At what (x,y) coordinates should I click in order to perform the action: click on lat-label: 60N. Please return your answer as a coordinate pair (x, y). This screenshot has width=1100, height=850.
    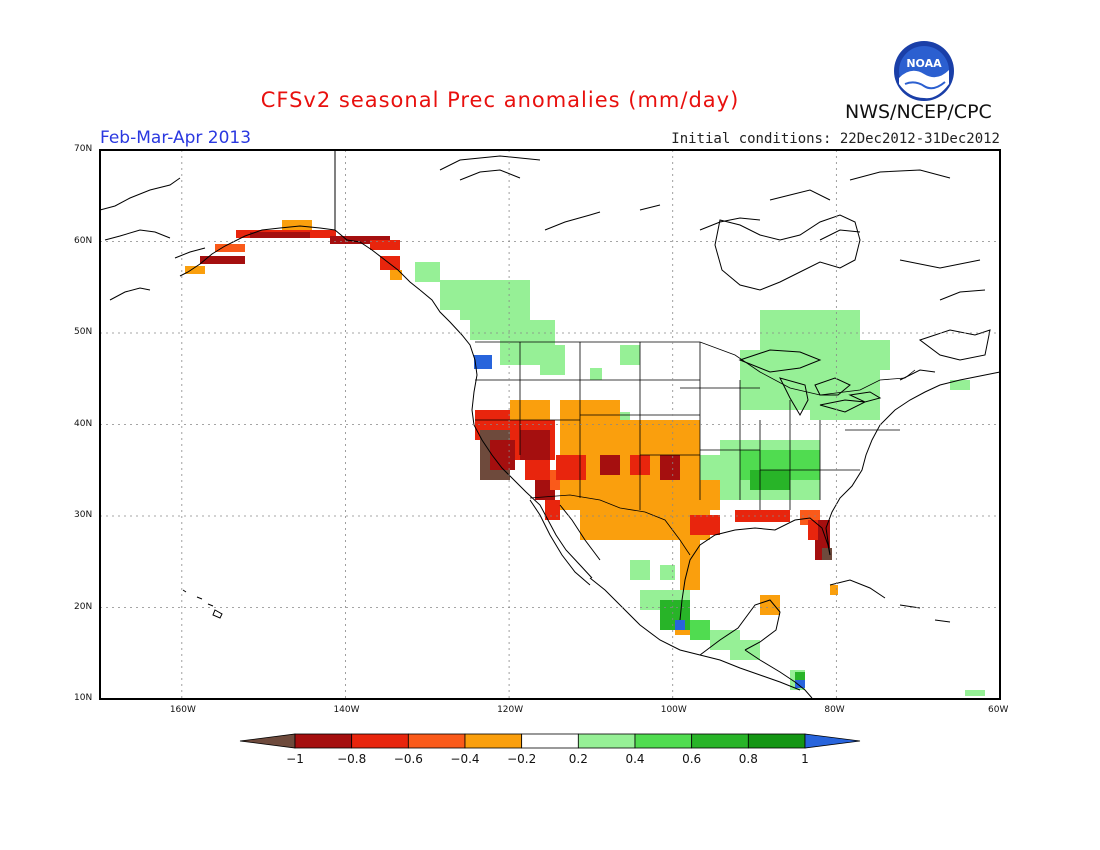
    Looking at the image, I should click on (83, 240).